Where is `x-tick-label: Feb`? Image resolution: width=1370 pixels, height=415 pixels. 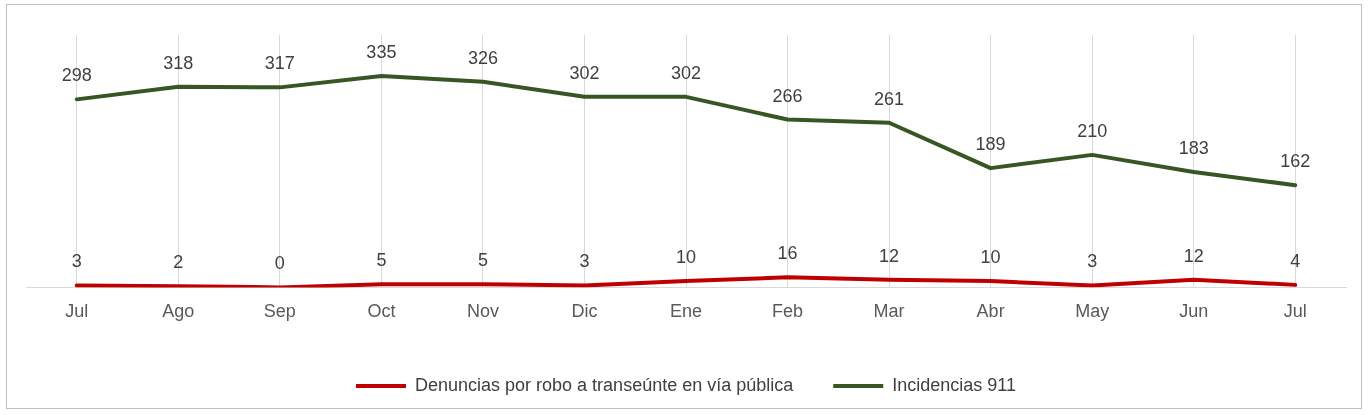 x-tick-label: Feb is located at coordinates (788, 311).